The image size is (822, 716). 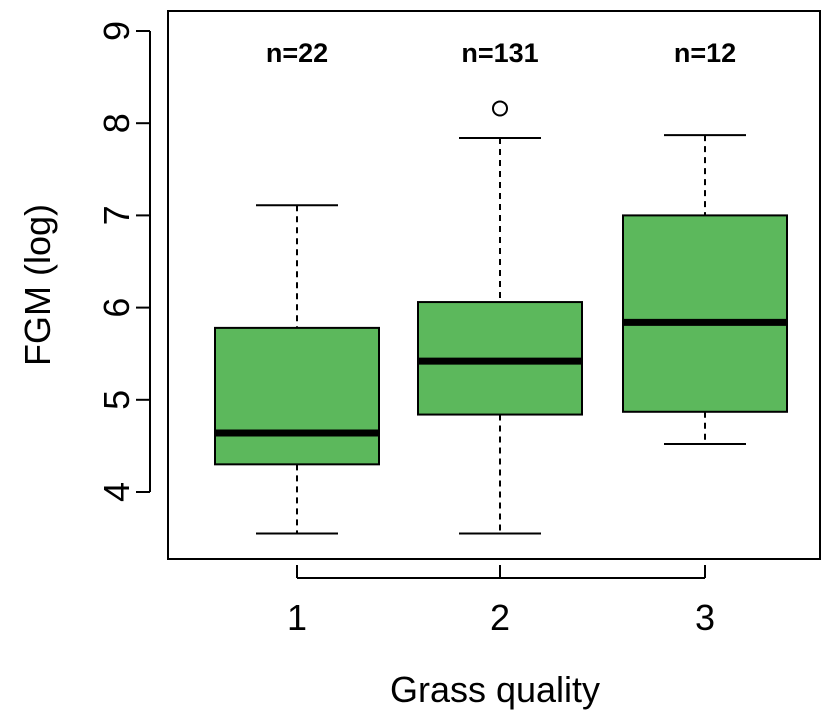 What do you see at coordinates (500, 617) in the screenshot?
I see `x-tick-label: 2` at bounding box center [500, 617].